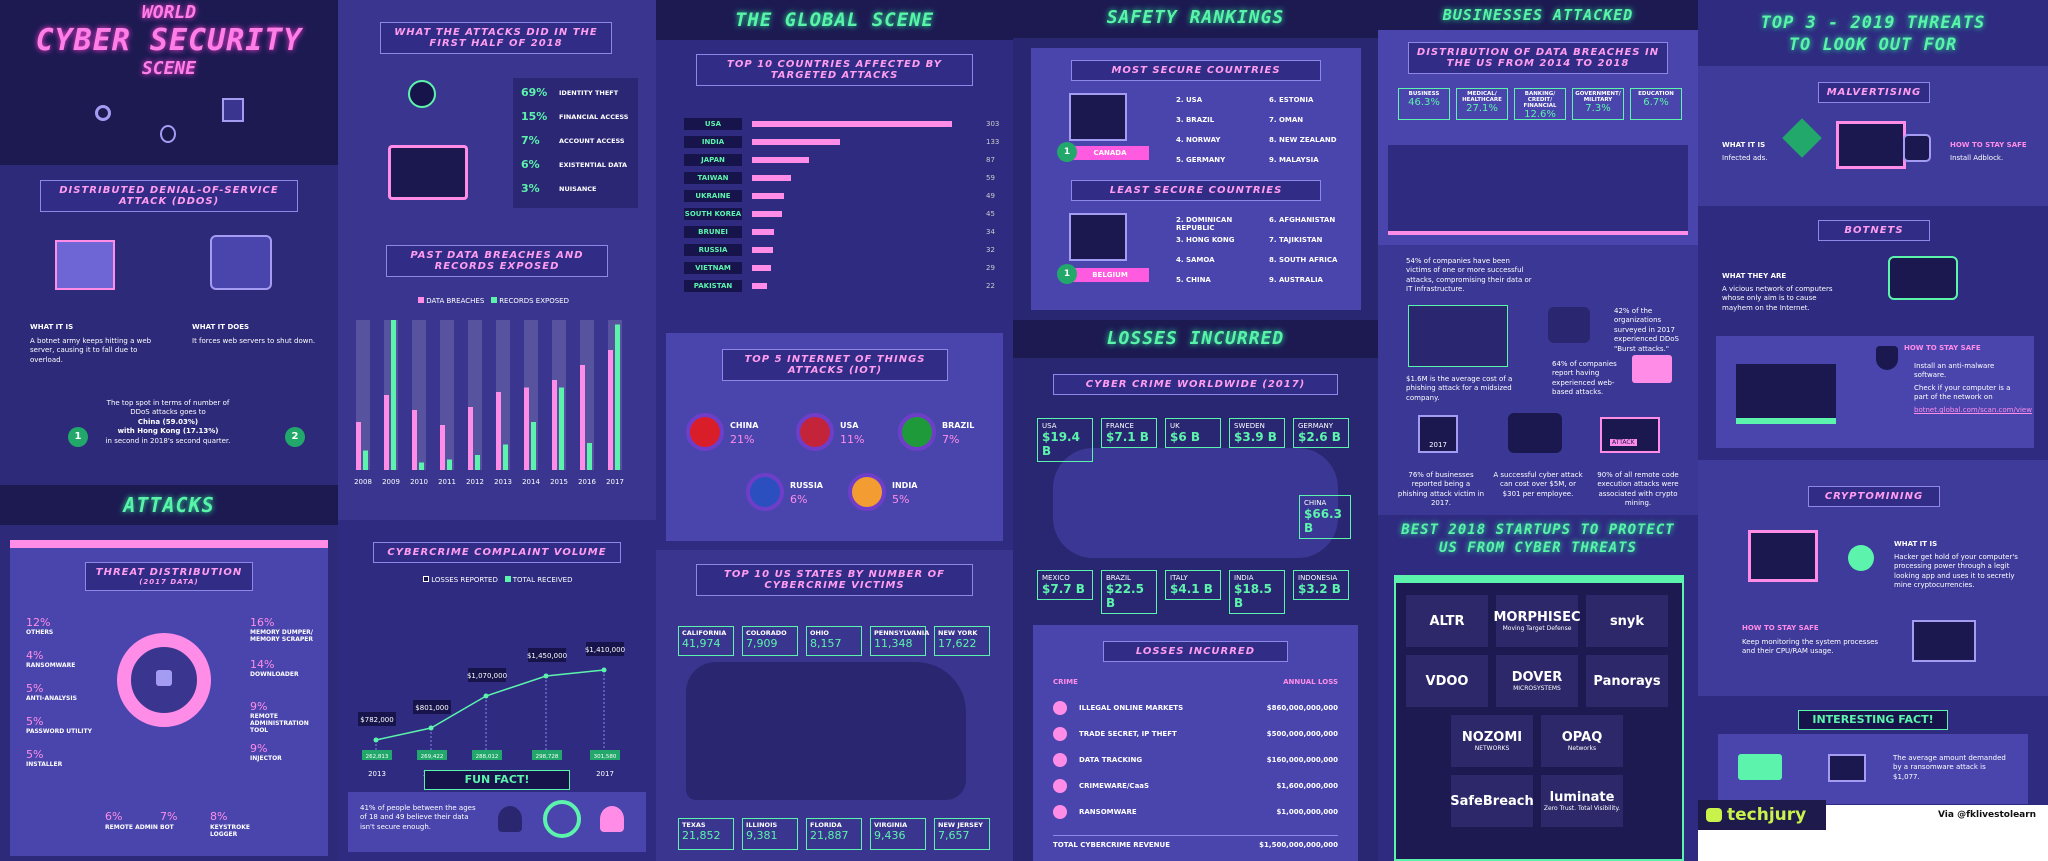 The height and width of the screenshot is (861, 2048). Describe the element at coordinates (713, 160) in the screenshot. I see `country-label: JAPAN` at that location.